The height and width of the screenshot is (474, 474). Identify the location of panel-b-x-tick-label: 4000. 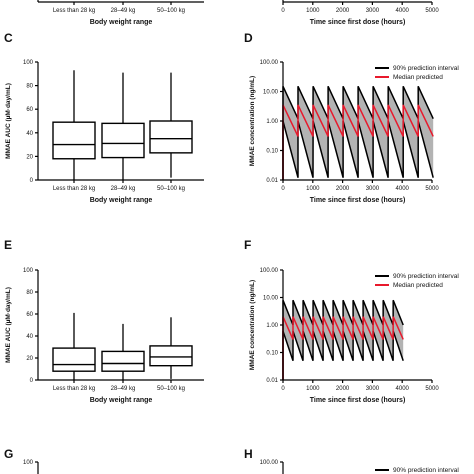
(403, 11).